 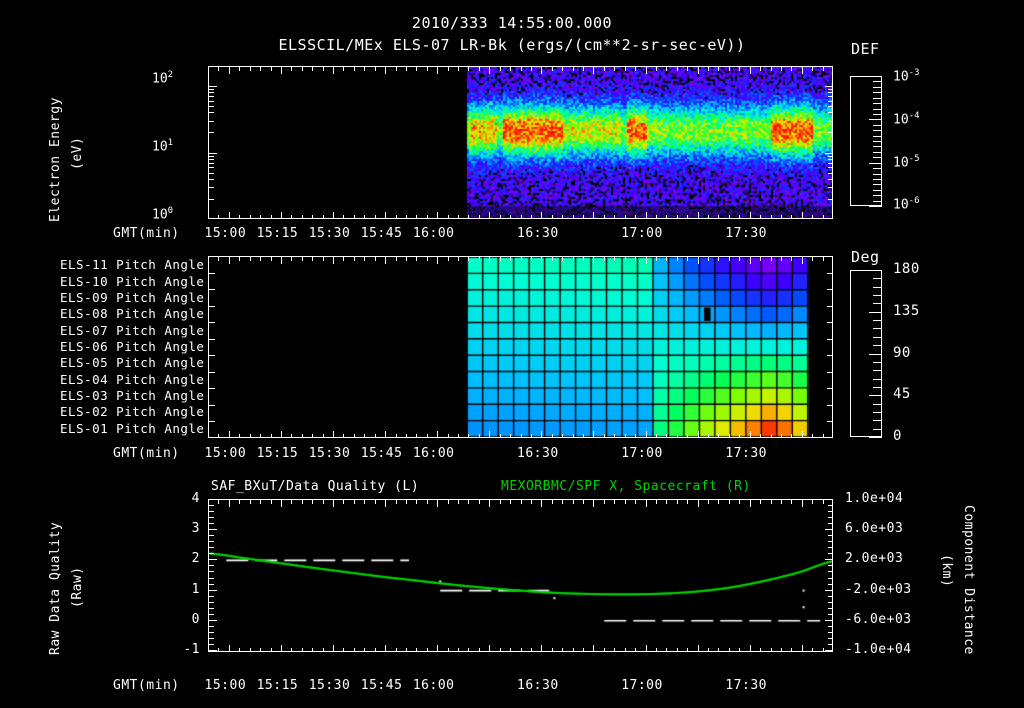 What do you see at coordinates (520, 142) in the screenshot?
I see `panel1-plot-area` at bounding box center [520, 142].